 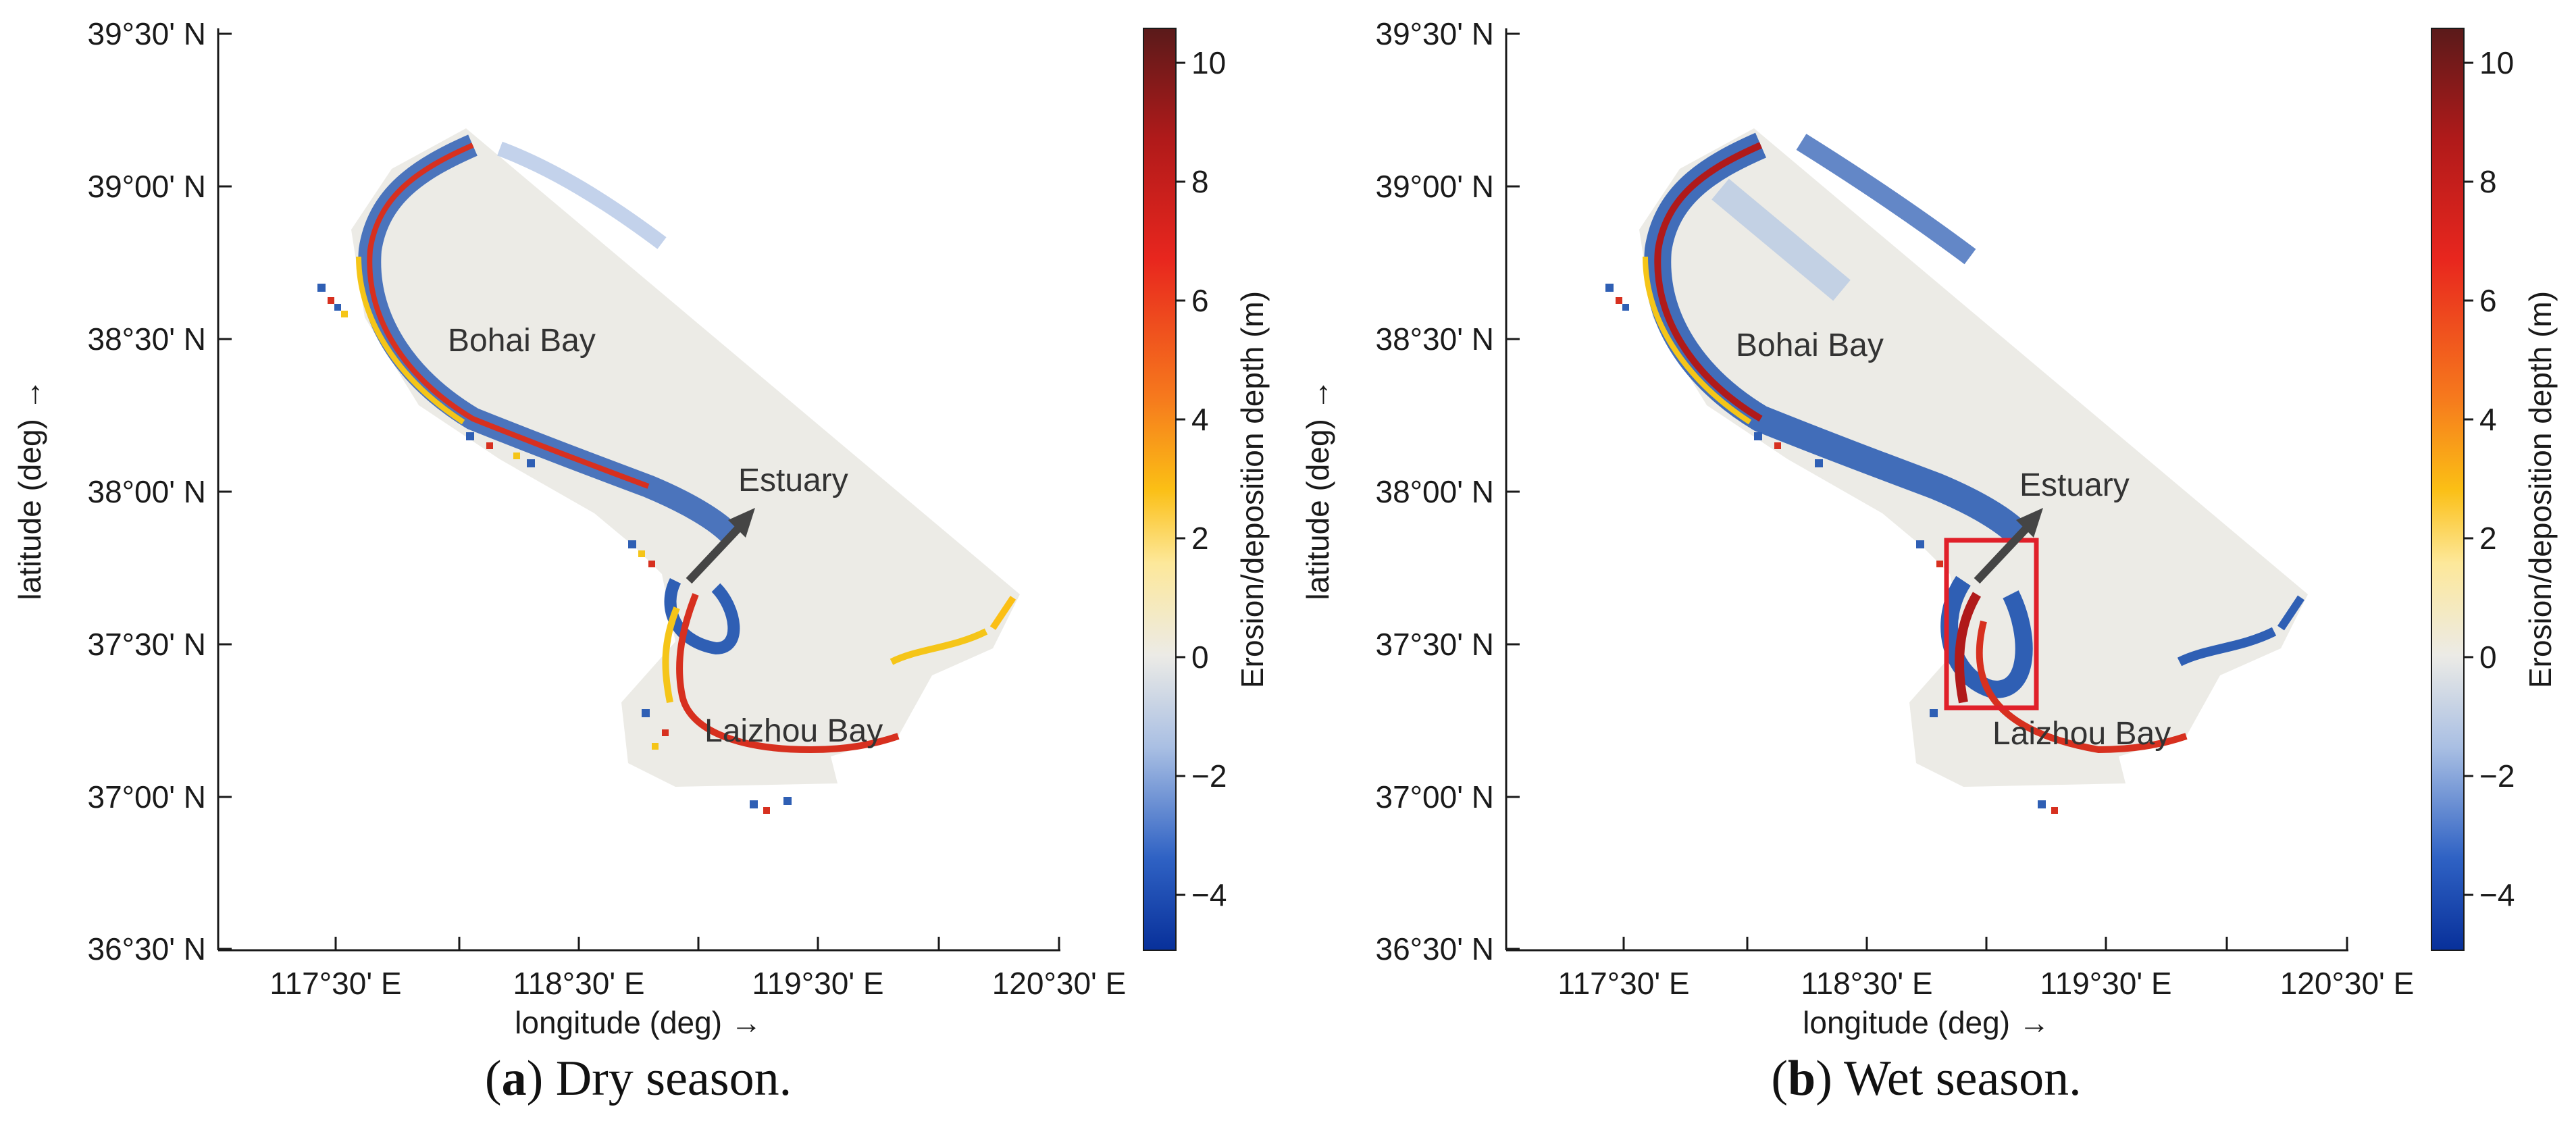 I want to click on caption-wet-season: (b) Wet season., so click(x=1927, y=1078).